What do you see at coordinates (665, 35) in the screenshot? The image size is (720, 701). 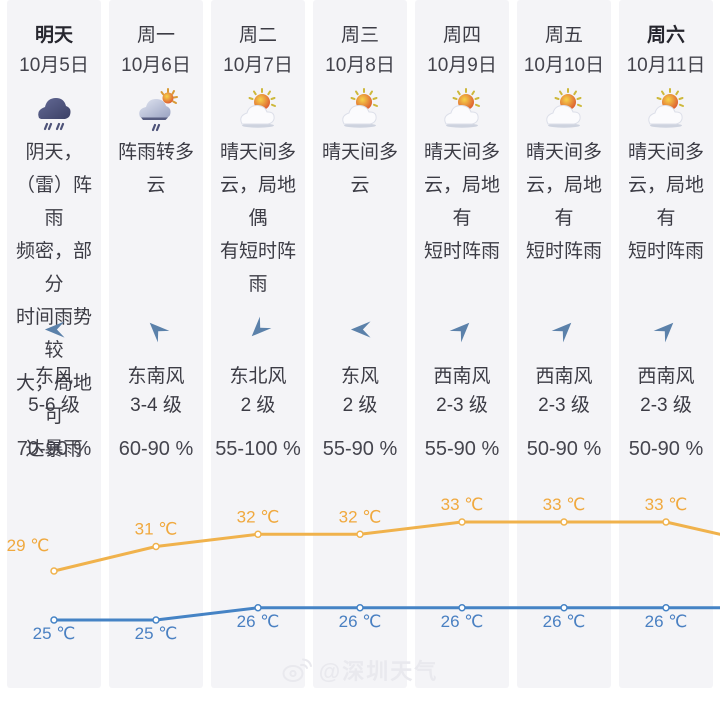 I see `day-label: 周六` at bounding box center [665, 35].